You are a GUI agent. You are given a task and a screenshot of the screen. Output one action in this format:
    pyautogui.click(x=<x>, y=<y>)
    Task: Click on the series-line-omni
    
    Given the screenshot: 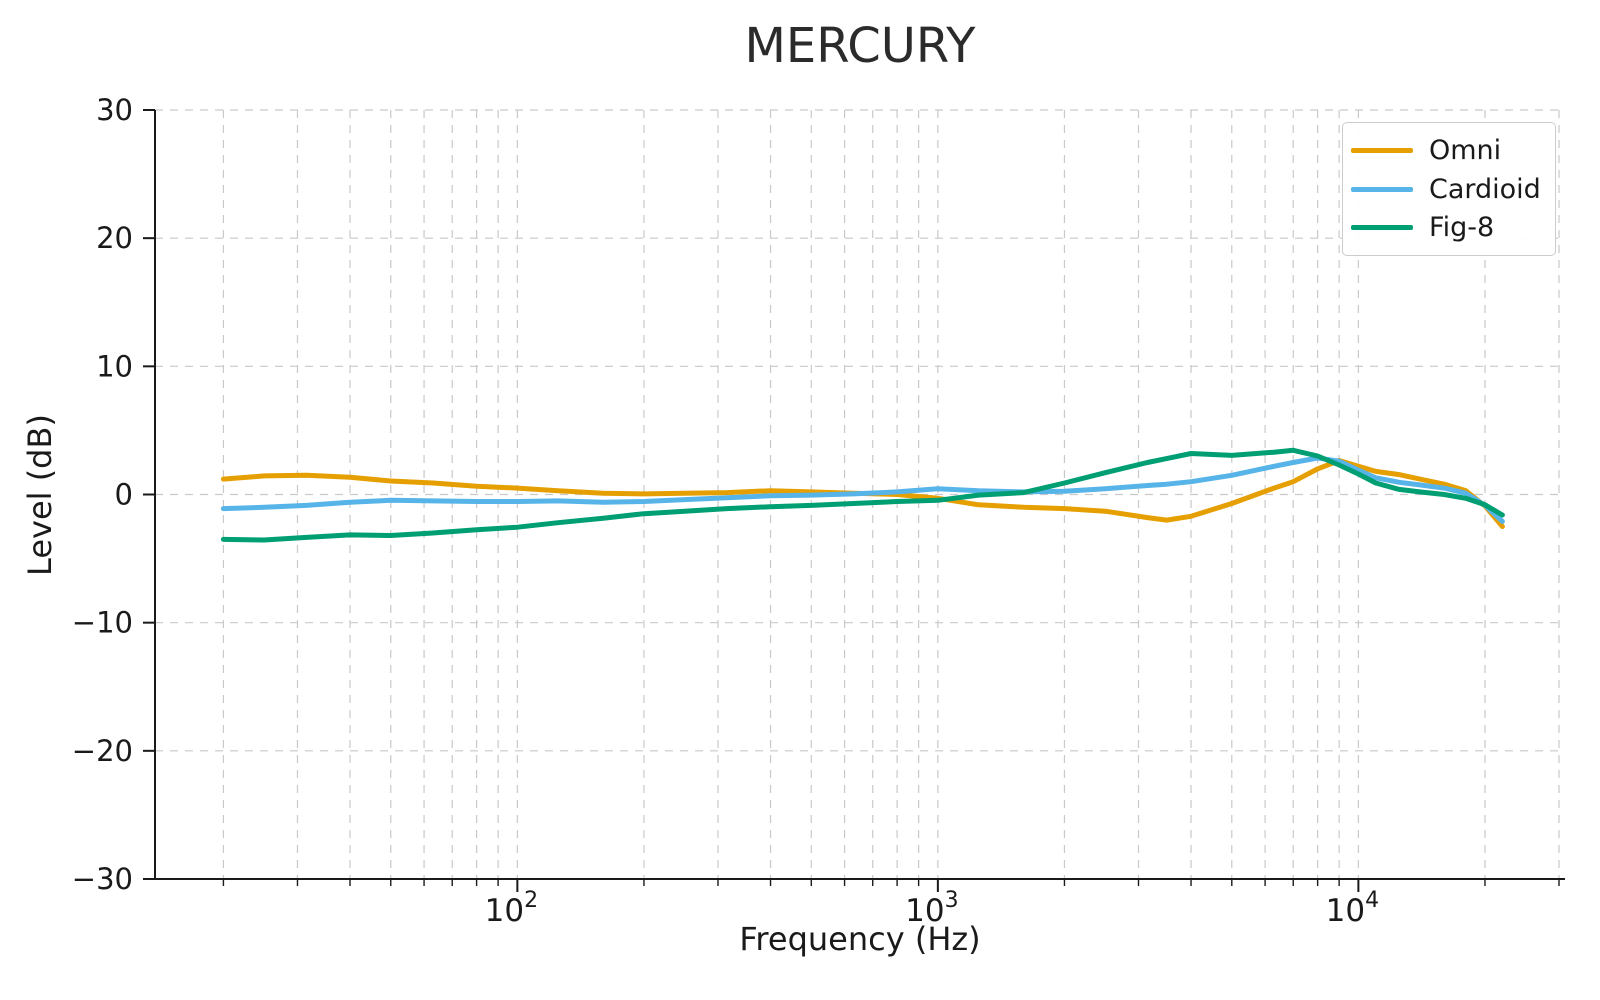 What is the action you would take?
    pyautogui.click(x=862, y=493)
    